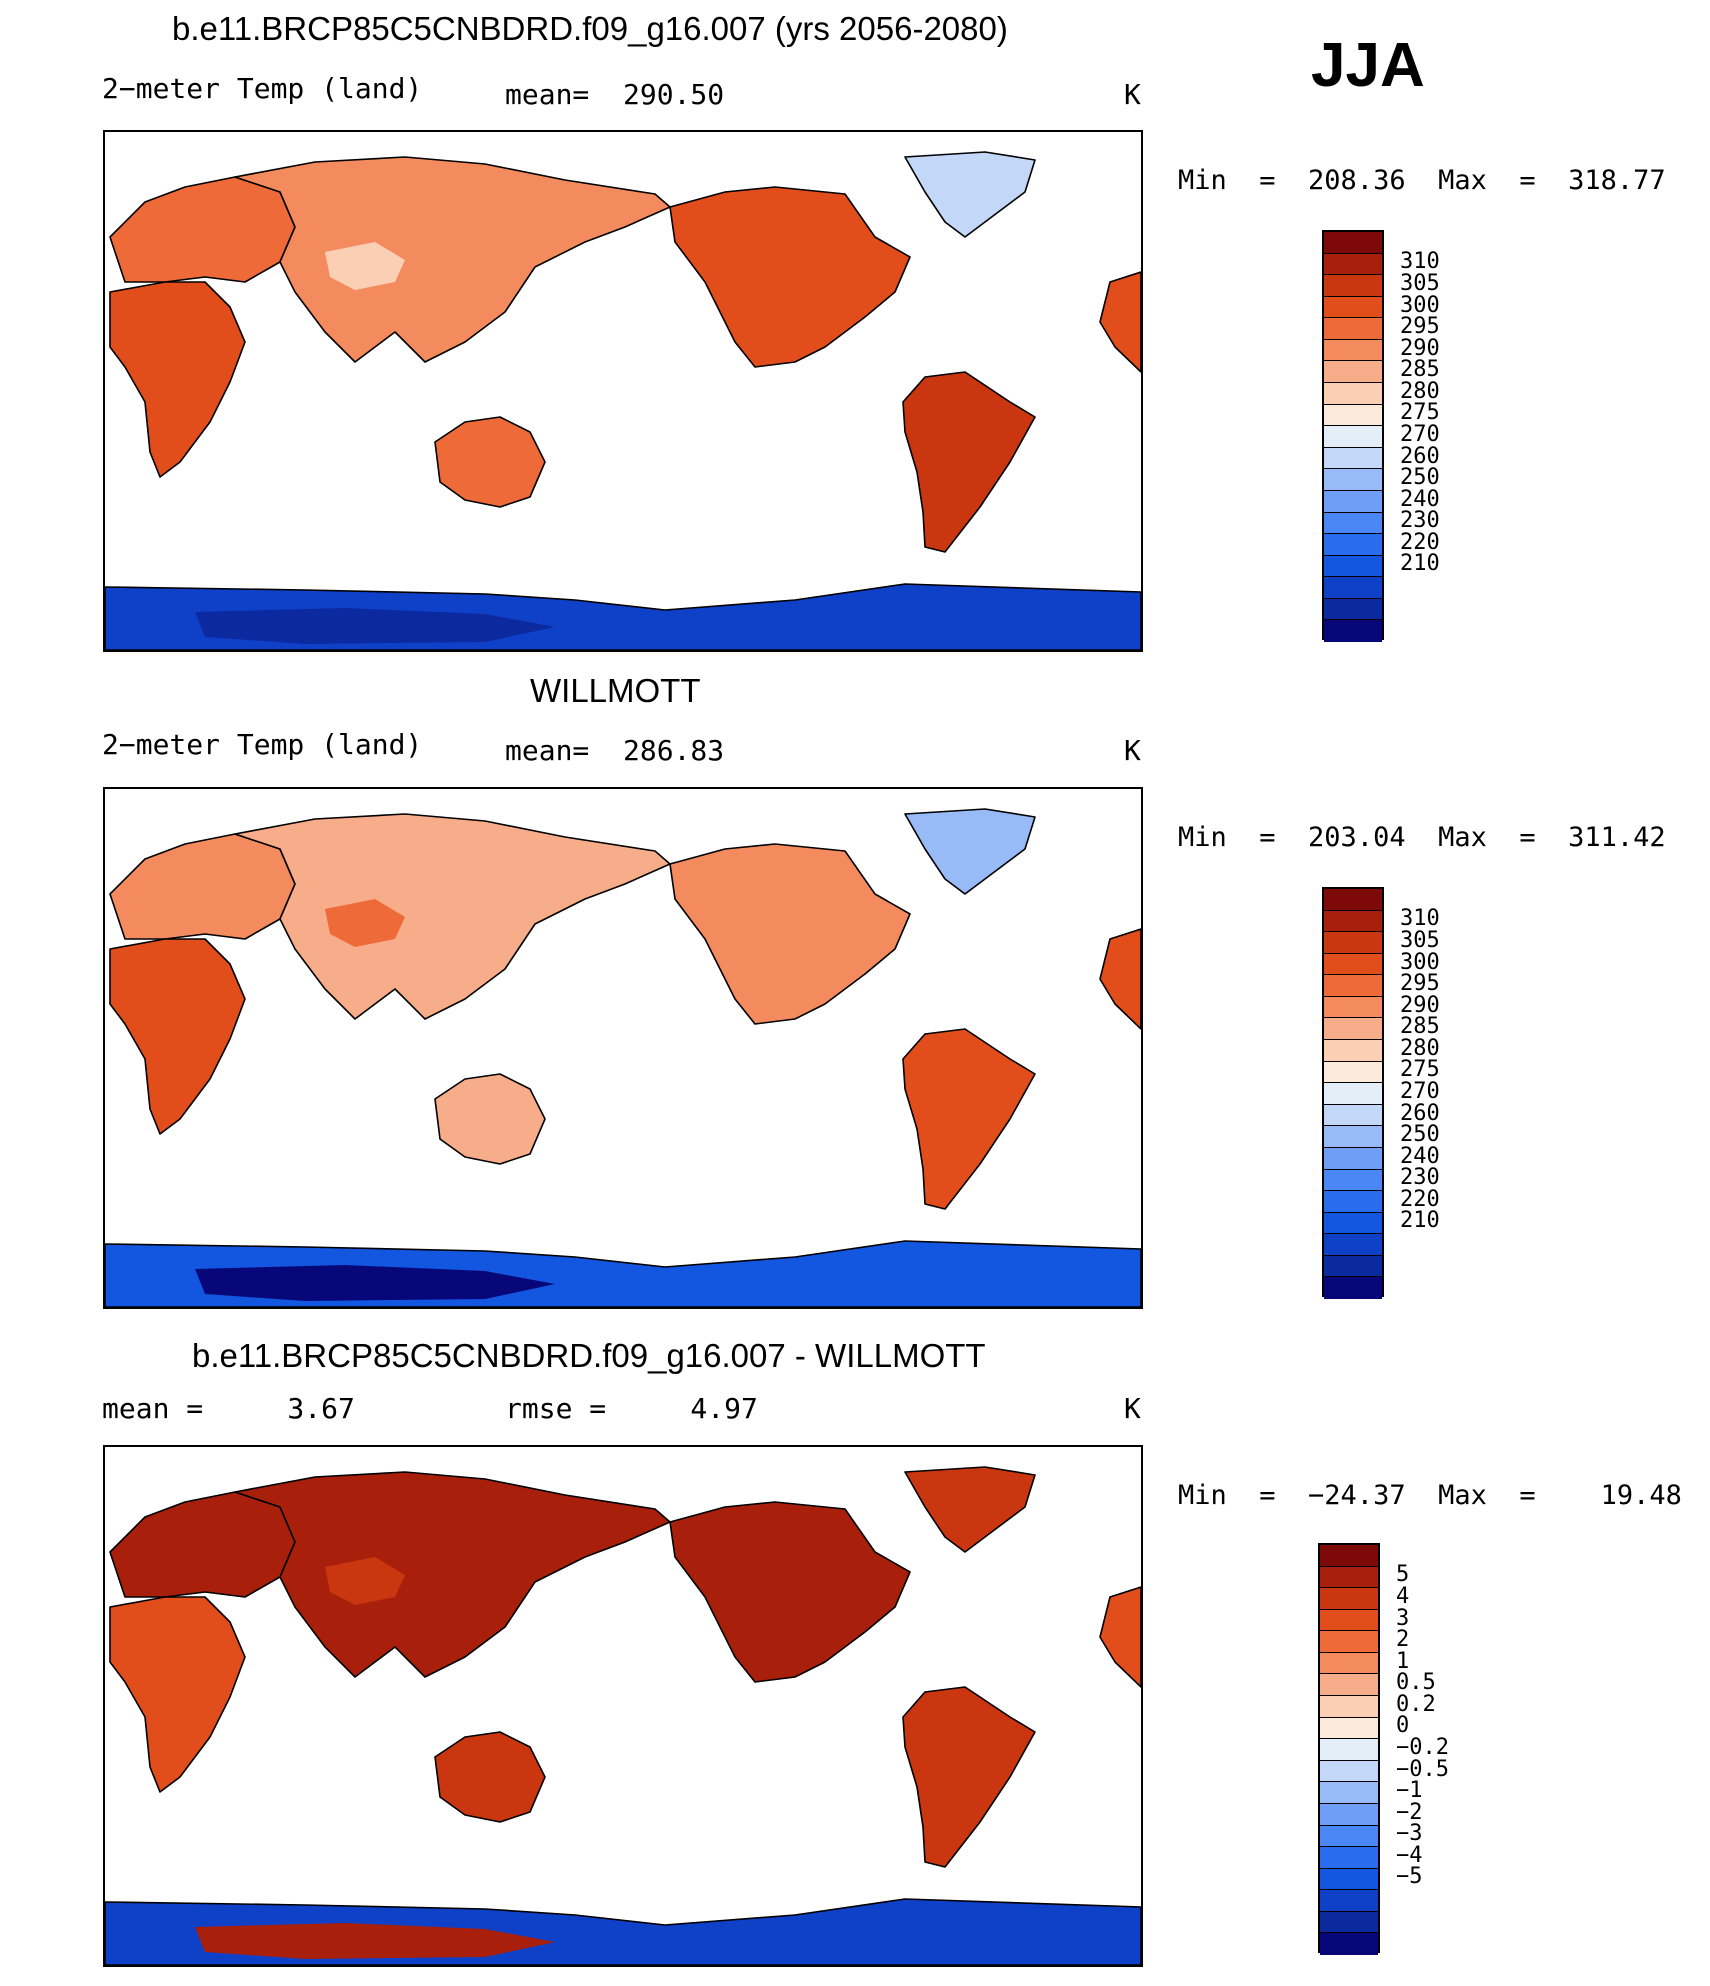 This screenshot has height=1986, width=1710. I want to click on panel-2-units-label: K, so click(1132, 750).